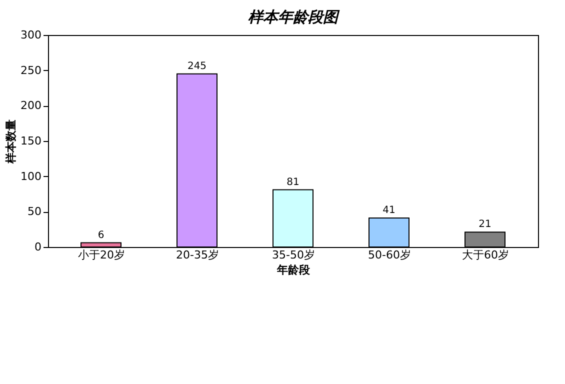  Describe the element at coordinates (31, 105) in the screenshot. I see `y-tick-label: 200` at that location.